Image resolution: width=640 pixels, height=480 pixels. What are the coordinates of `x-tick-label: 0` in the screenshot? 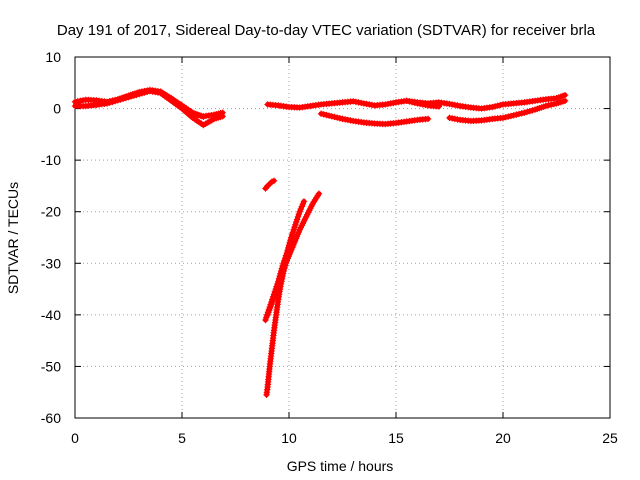 It's located at (75, 438).